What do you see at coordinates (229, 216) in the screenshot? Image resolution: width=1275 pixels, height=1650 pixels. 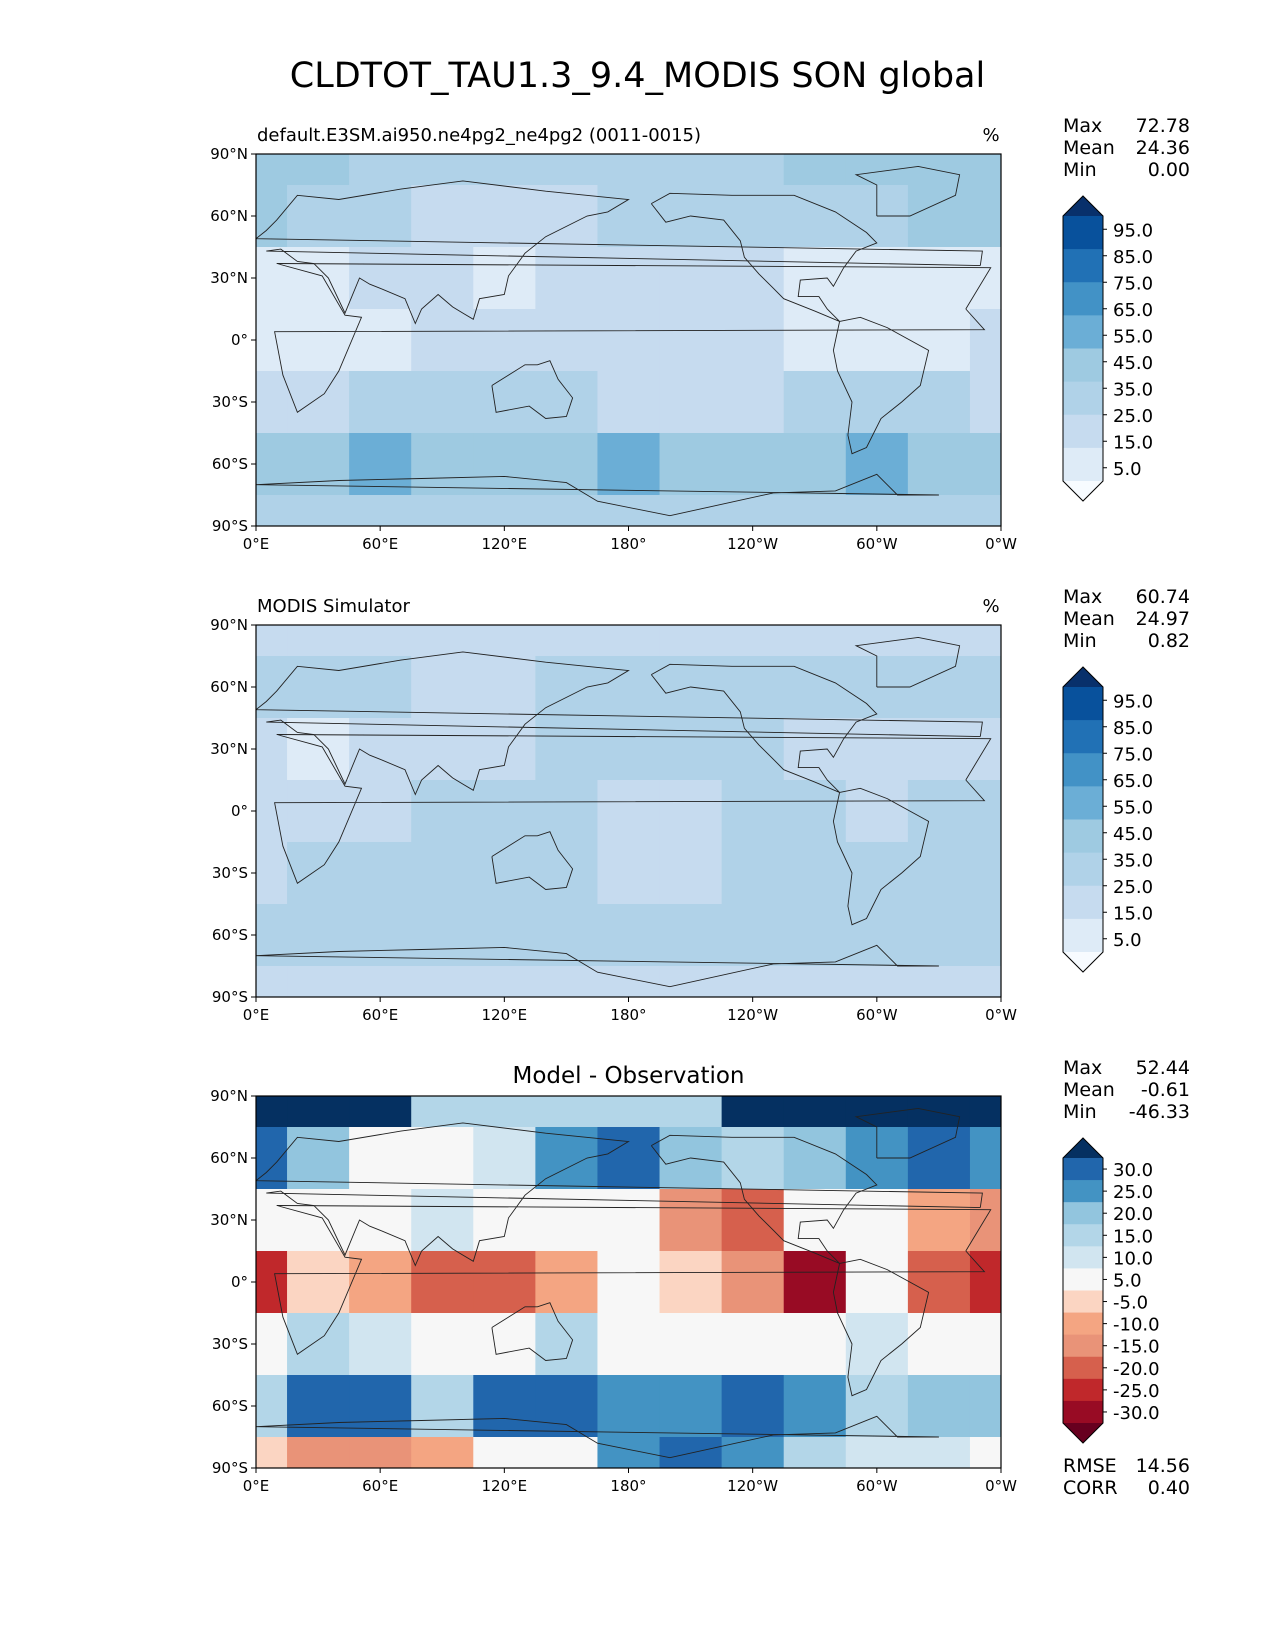 I see `y-tick-label: 60°N` at bounding box center [229, 216].